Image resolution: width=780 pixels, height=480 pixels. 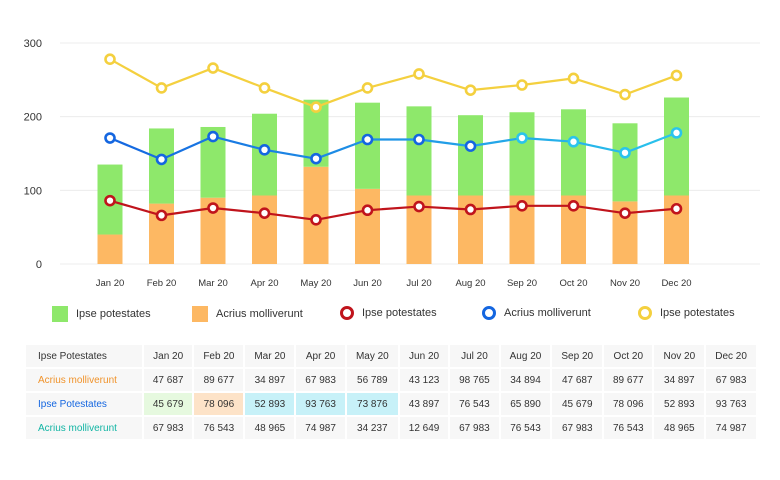 What do you see at coordinates (424, 404) in the screenshot?
I see `table-cell: 43 897` at bounding box center [424, 404].